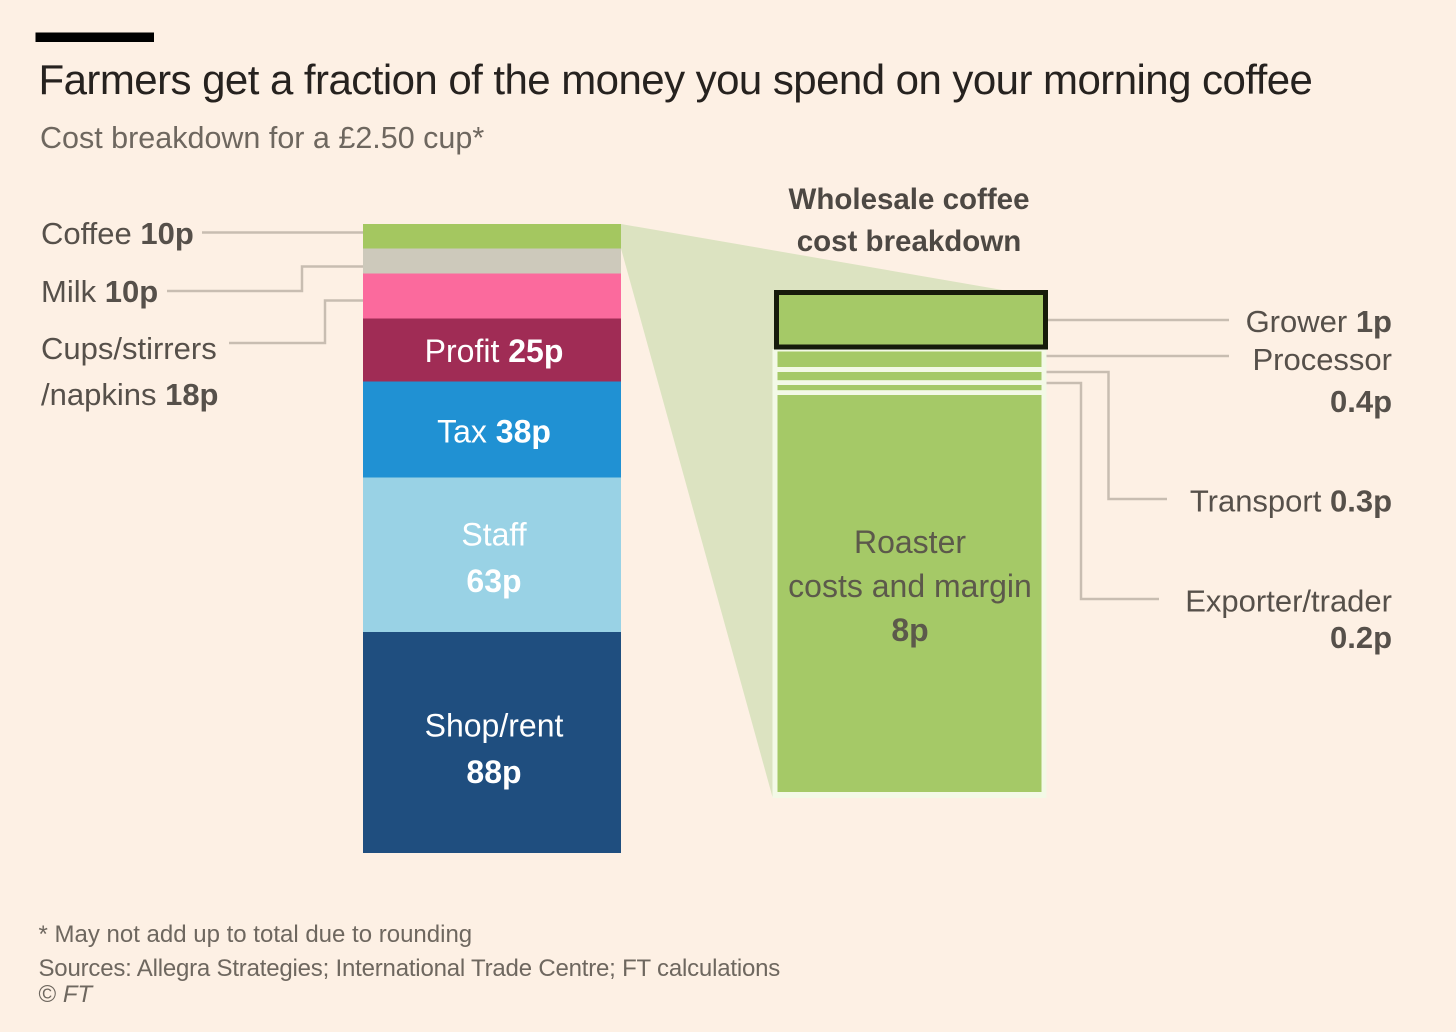  What do you see at coordinates (99, 291) in the screenshot?
I see `svg-text: Milk 10p` at bounding box center [99, 291].